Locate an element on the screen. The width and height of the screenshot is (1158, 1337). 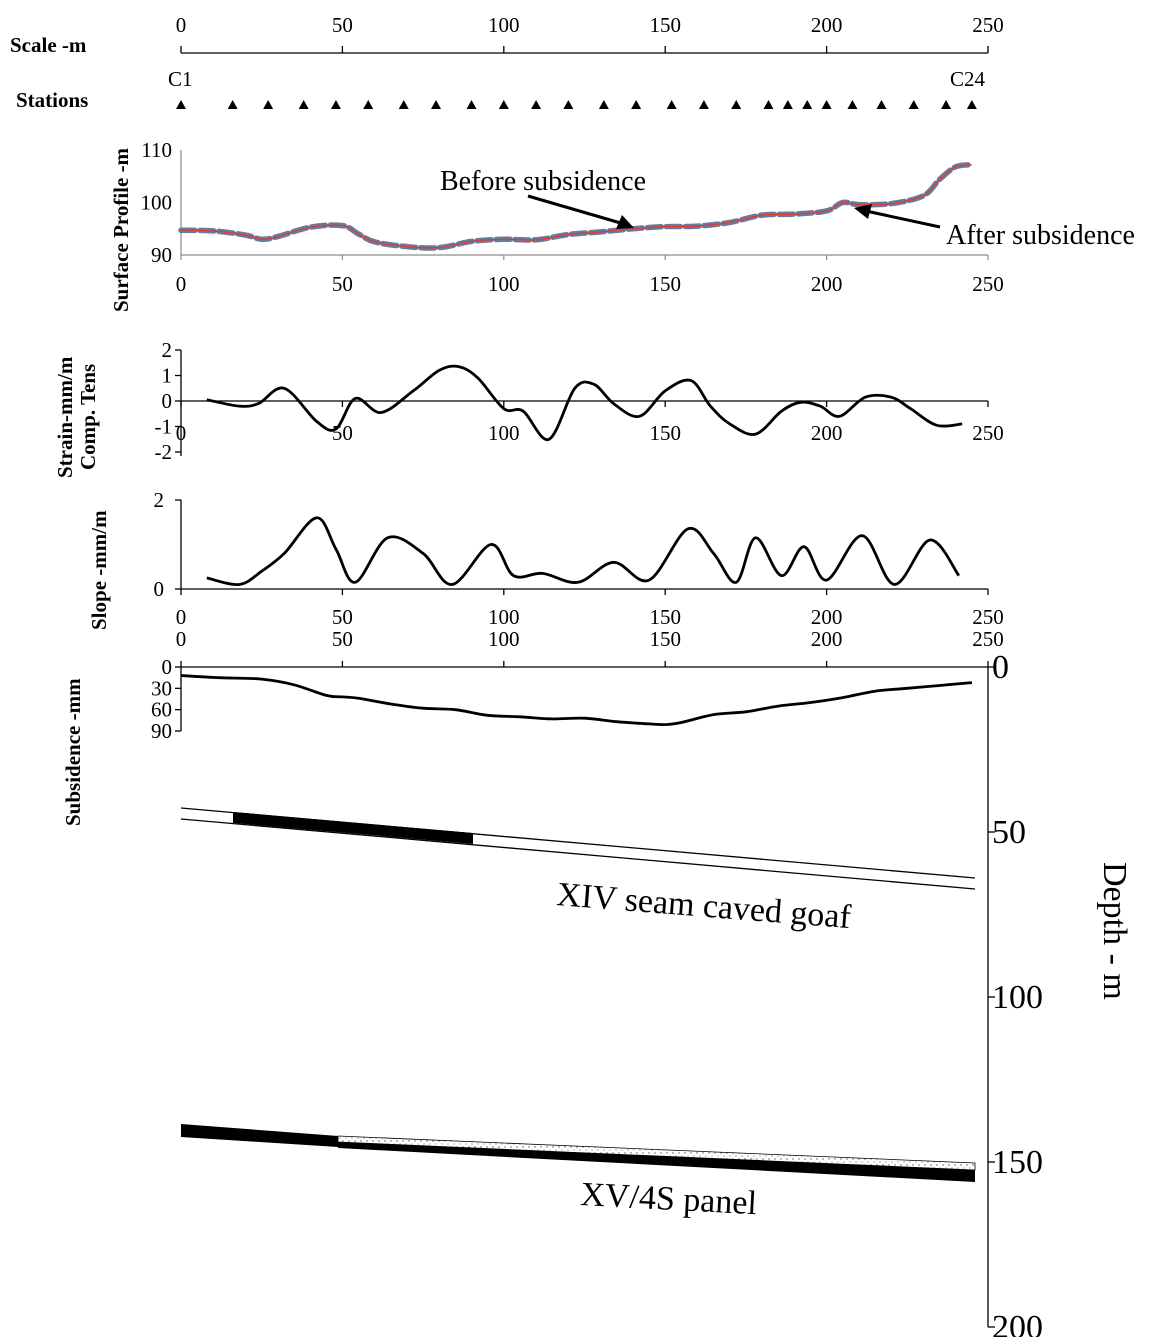
subsidence-line is located at coordinates (576, 700).